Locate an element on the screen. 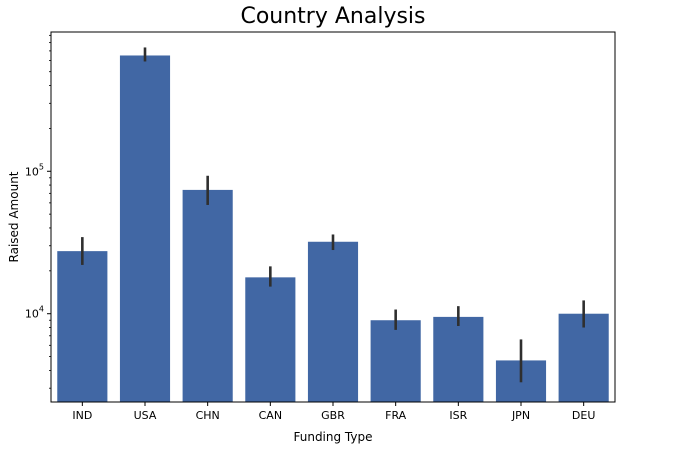  bar-fra is located at coordinates (395, 361).